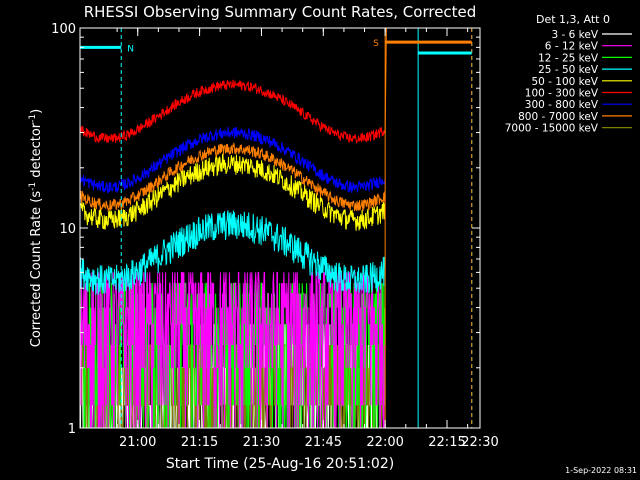 The width and height of the screenshot is (640, 480). Describe the element at coordinates (72, 429) in the screenshot. I see `y-tick-label: 1` at that location.